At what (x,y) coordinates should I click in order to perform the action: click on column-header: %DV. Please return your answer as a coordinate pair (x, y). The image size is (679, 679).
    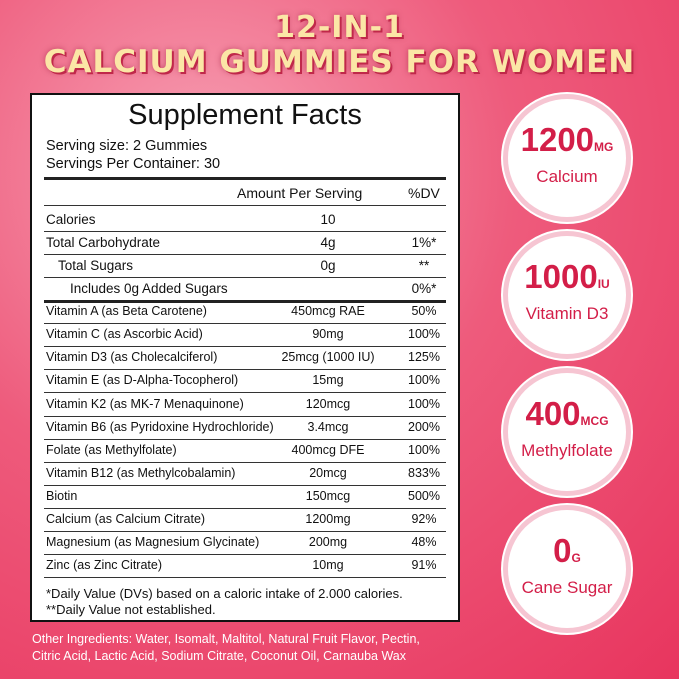
    Looking at the image, I should click on (424, 193).